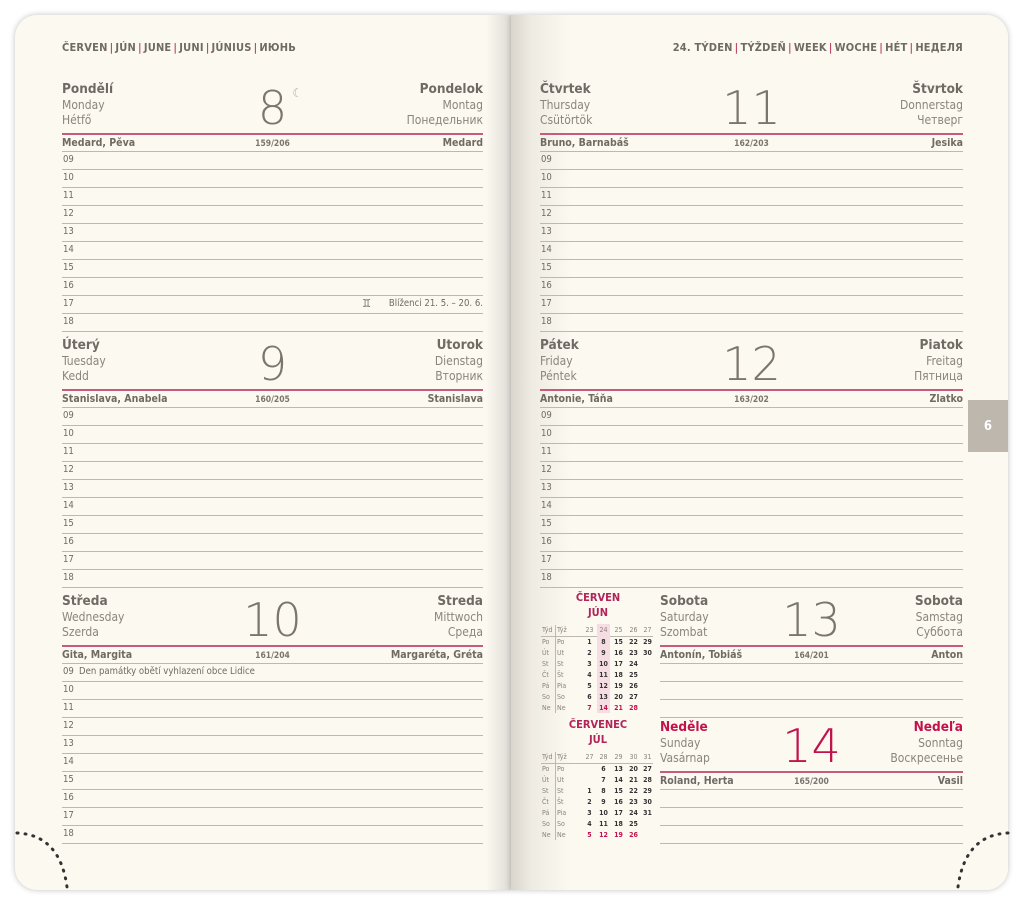 The height and width of the screenshot is (905, 1024). Describe the element at coordinates (603, 824) in the screenshot. I see `calendar-day: 11` at that location.